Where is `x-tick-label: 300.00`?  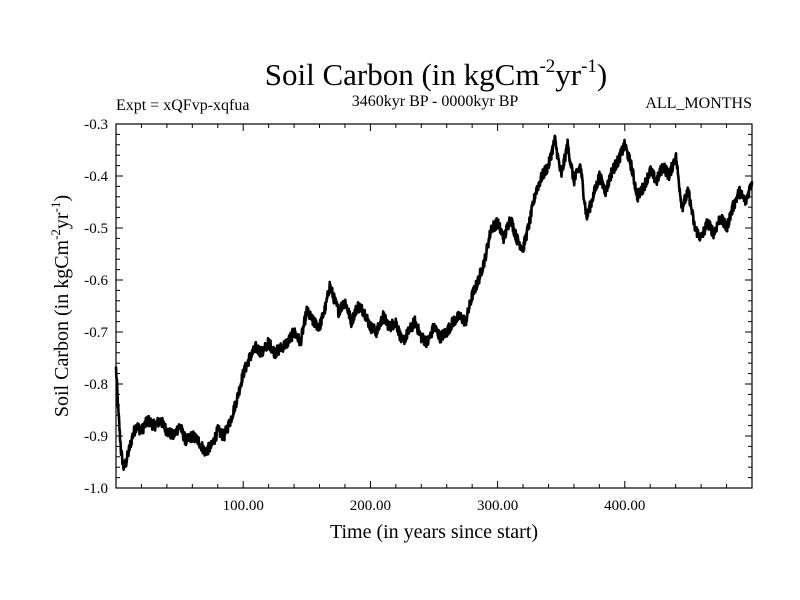
x-tick-label: 300.00 is located at coordinates (497, 506).